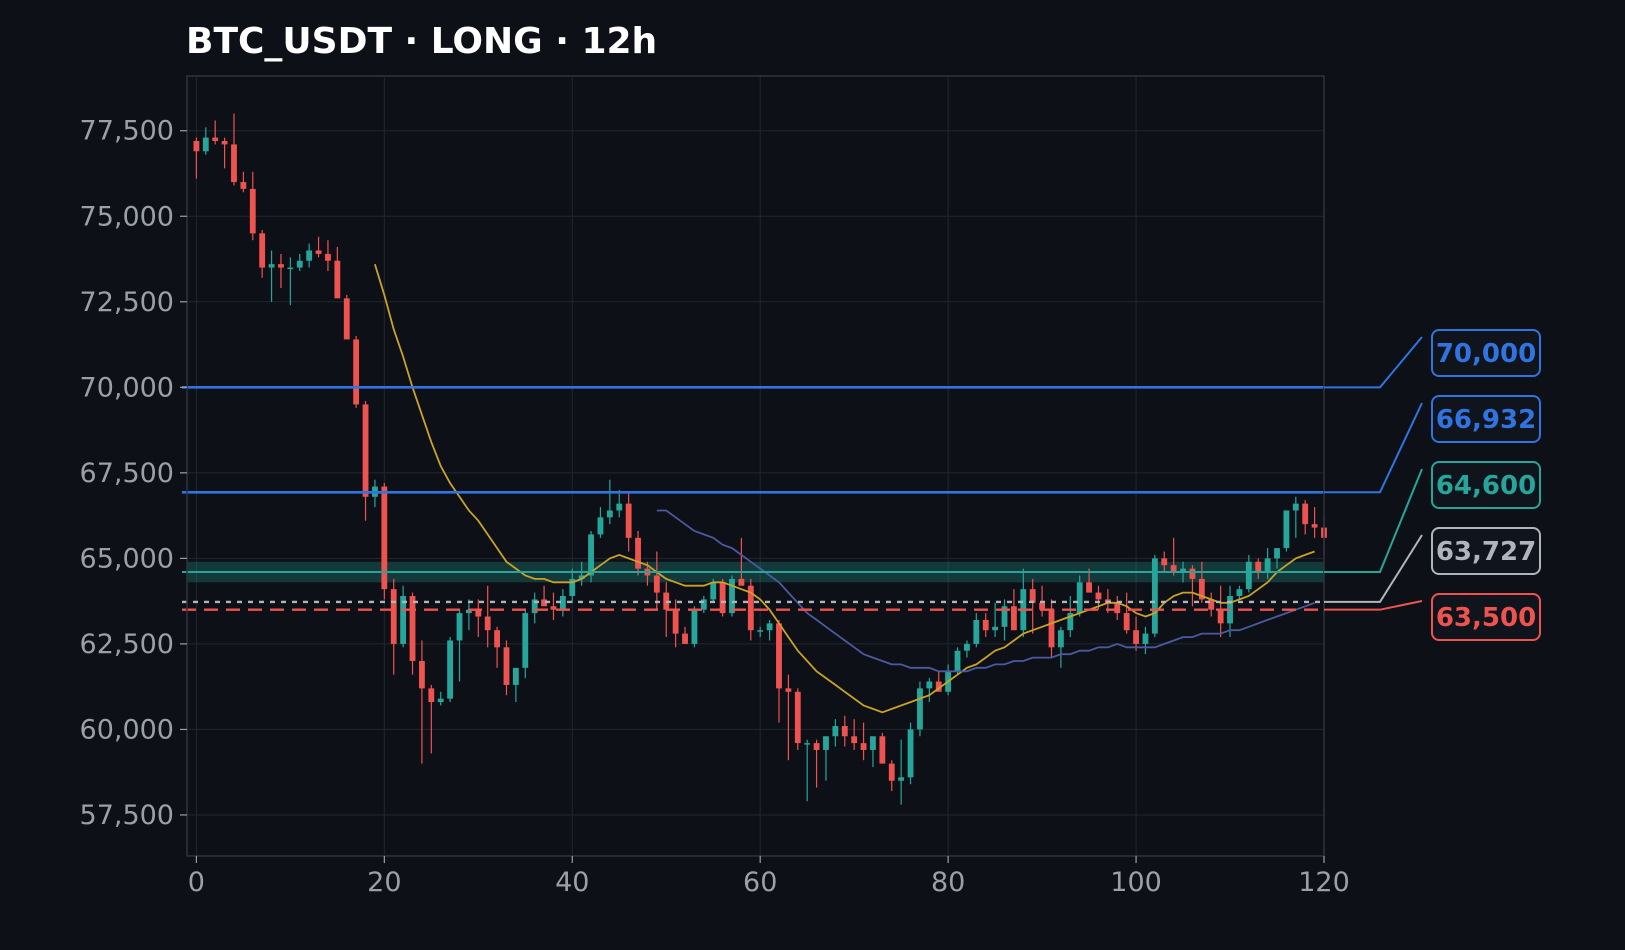  I want to click on y-tick-label: 72,500, so click(127, 302).